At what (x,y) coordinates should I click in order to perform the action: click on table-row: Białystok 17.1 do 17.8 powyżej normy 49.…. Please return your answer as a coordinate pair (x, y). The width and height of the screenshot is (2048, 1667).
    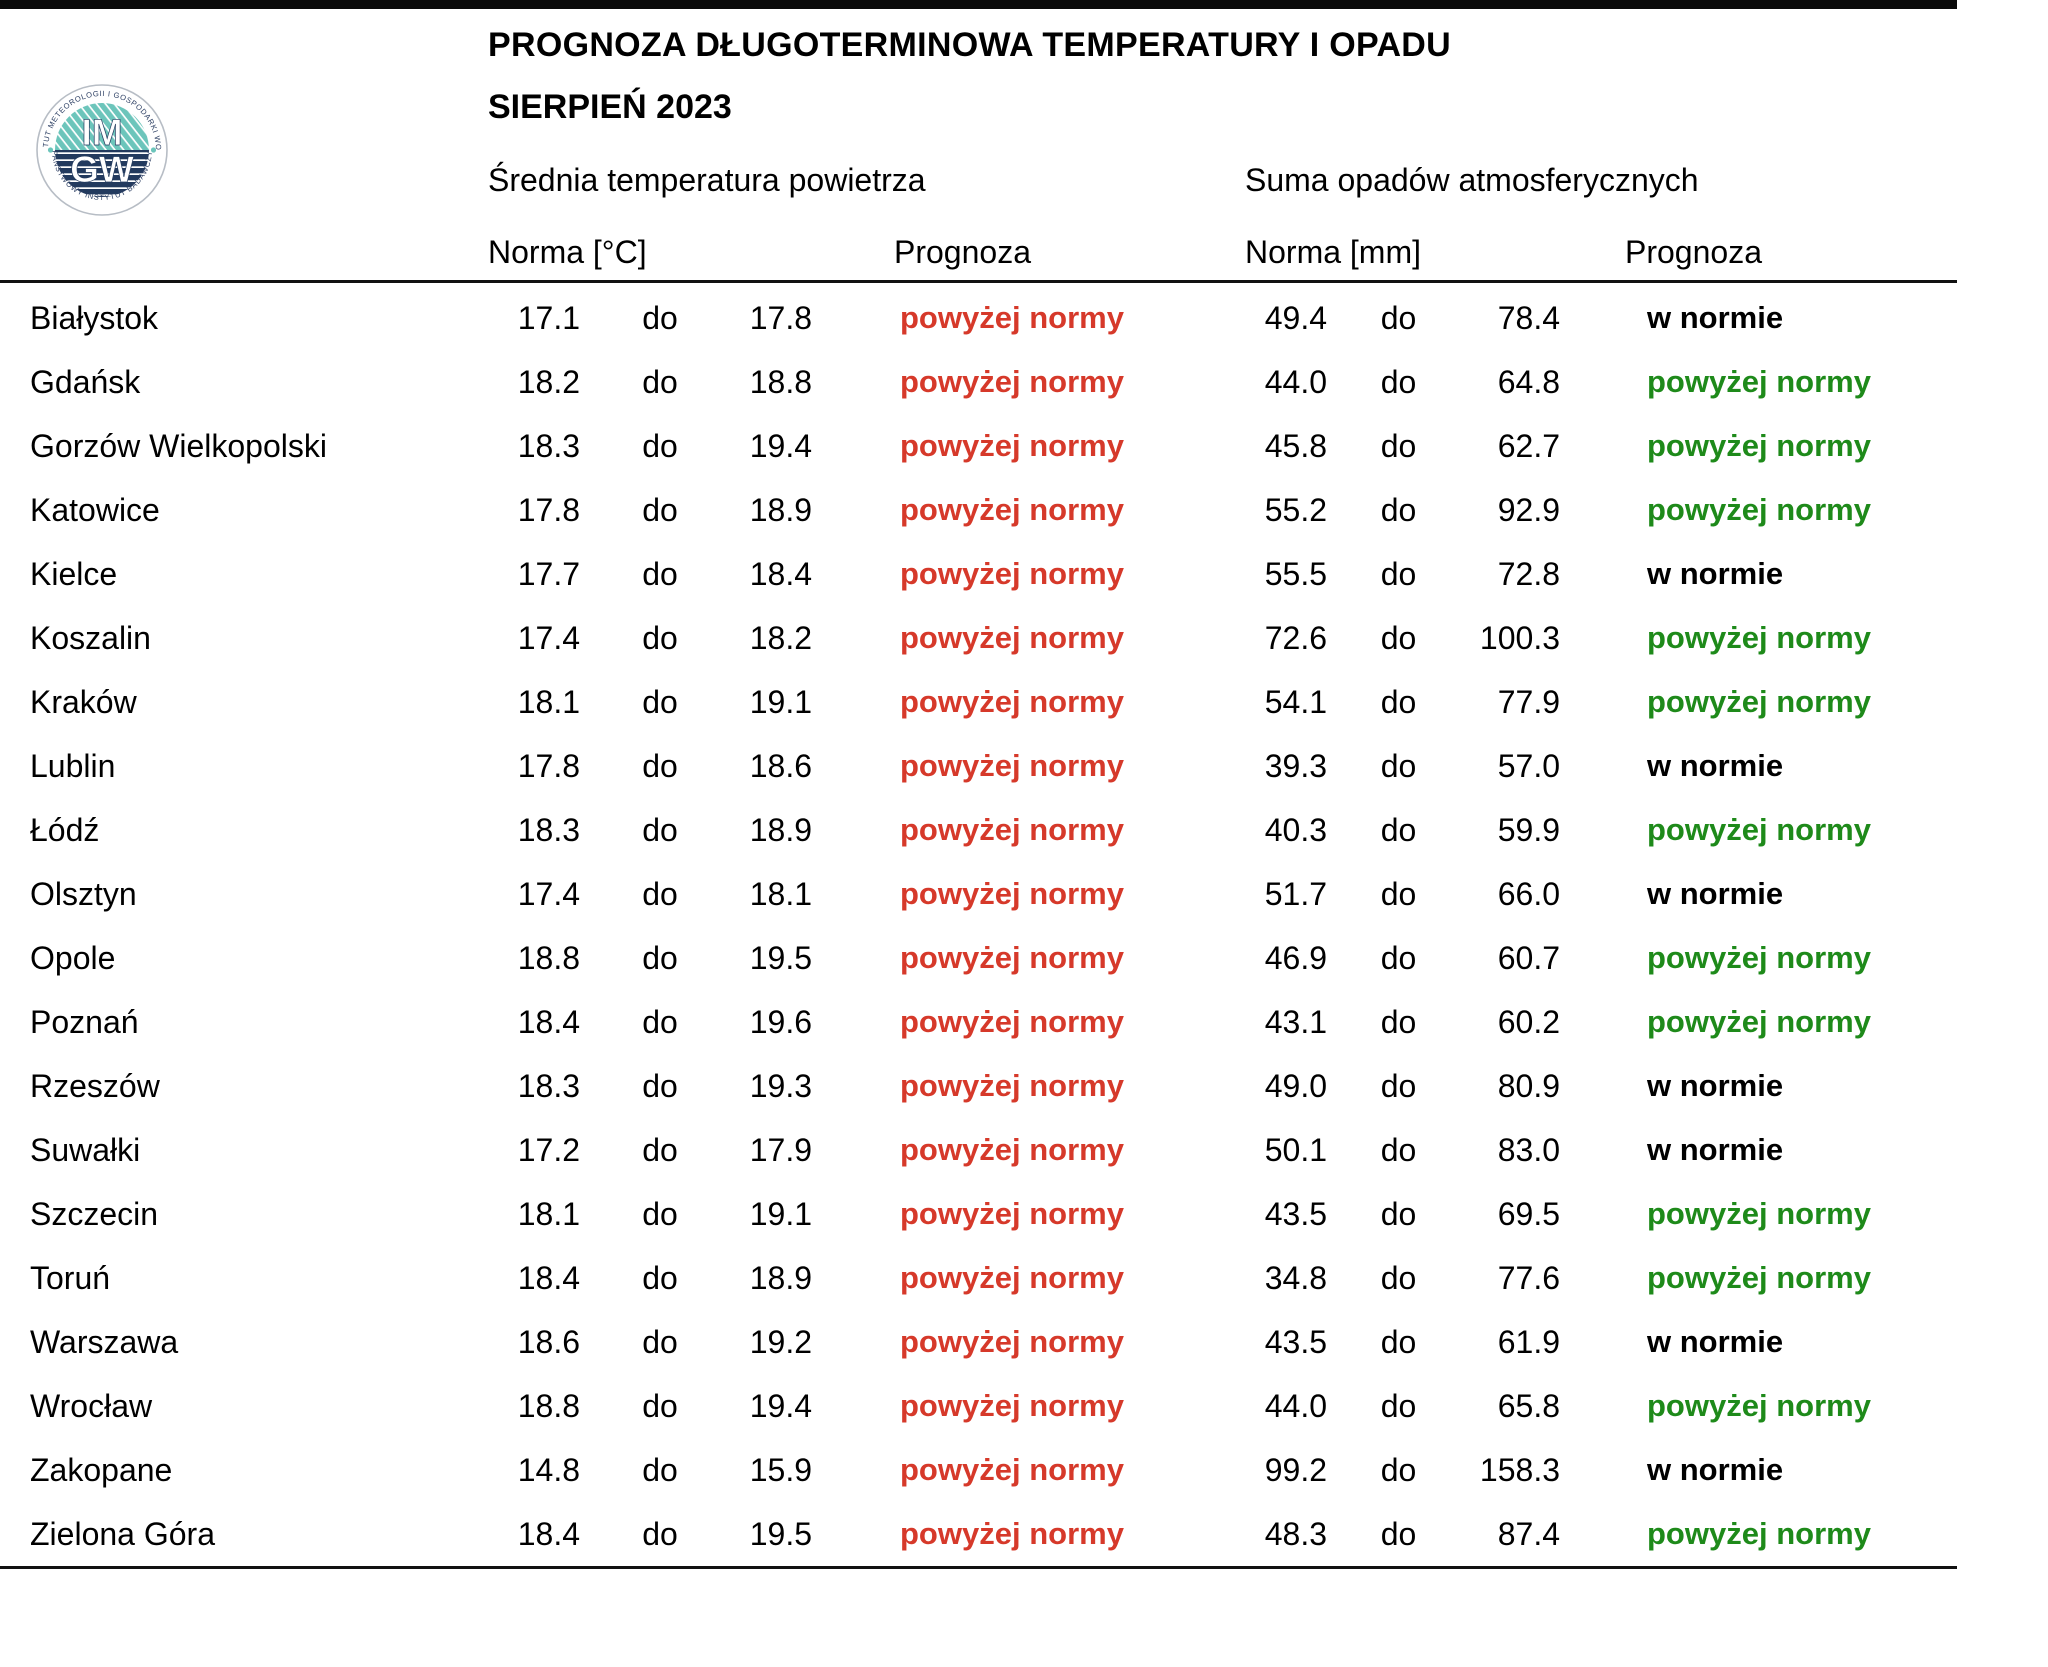
    Looking at the image, I should click on (978, 318).